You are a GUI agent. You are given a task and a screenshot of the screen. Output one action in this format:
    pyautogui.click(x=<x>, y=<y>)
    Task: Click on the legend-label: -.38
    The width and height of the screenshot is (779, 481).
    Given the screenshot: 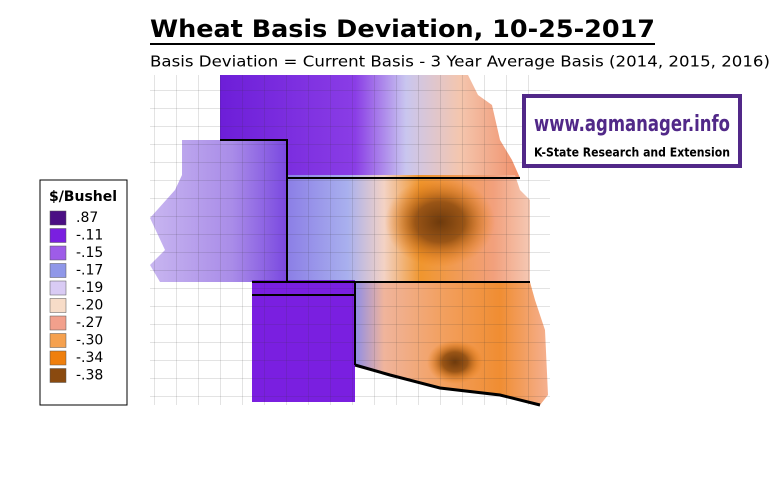 What is the action you would take?
    pyautogui.click(x=89, y=376)
    